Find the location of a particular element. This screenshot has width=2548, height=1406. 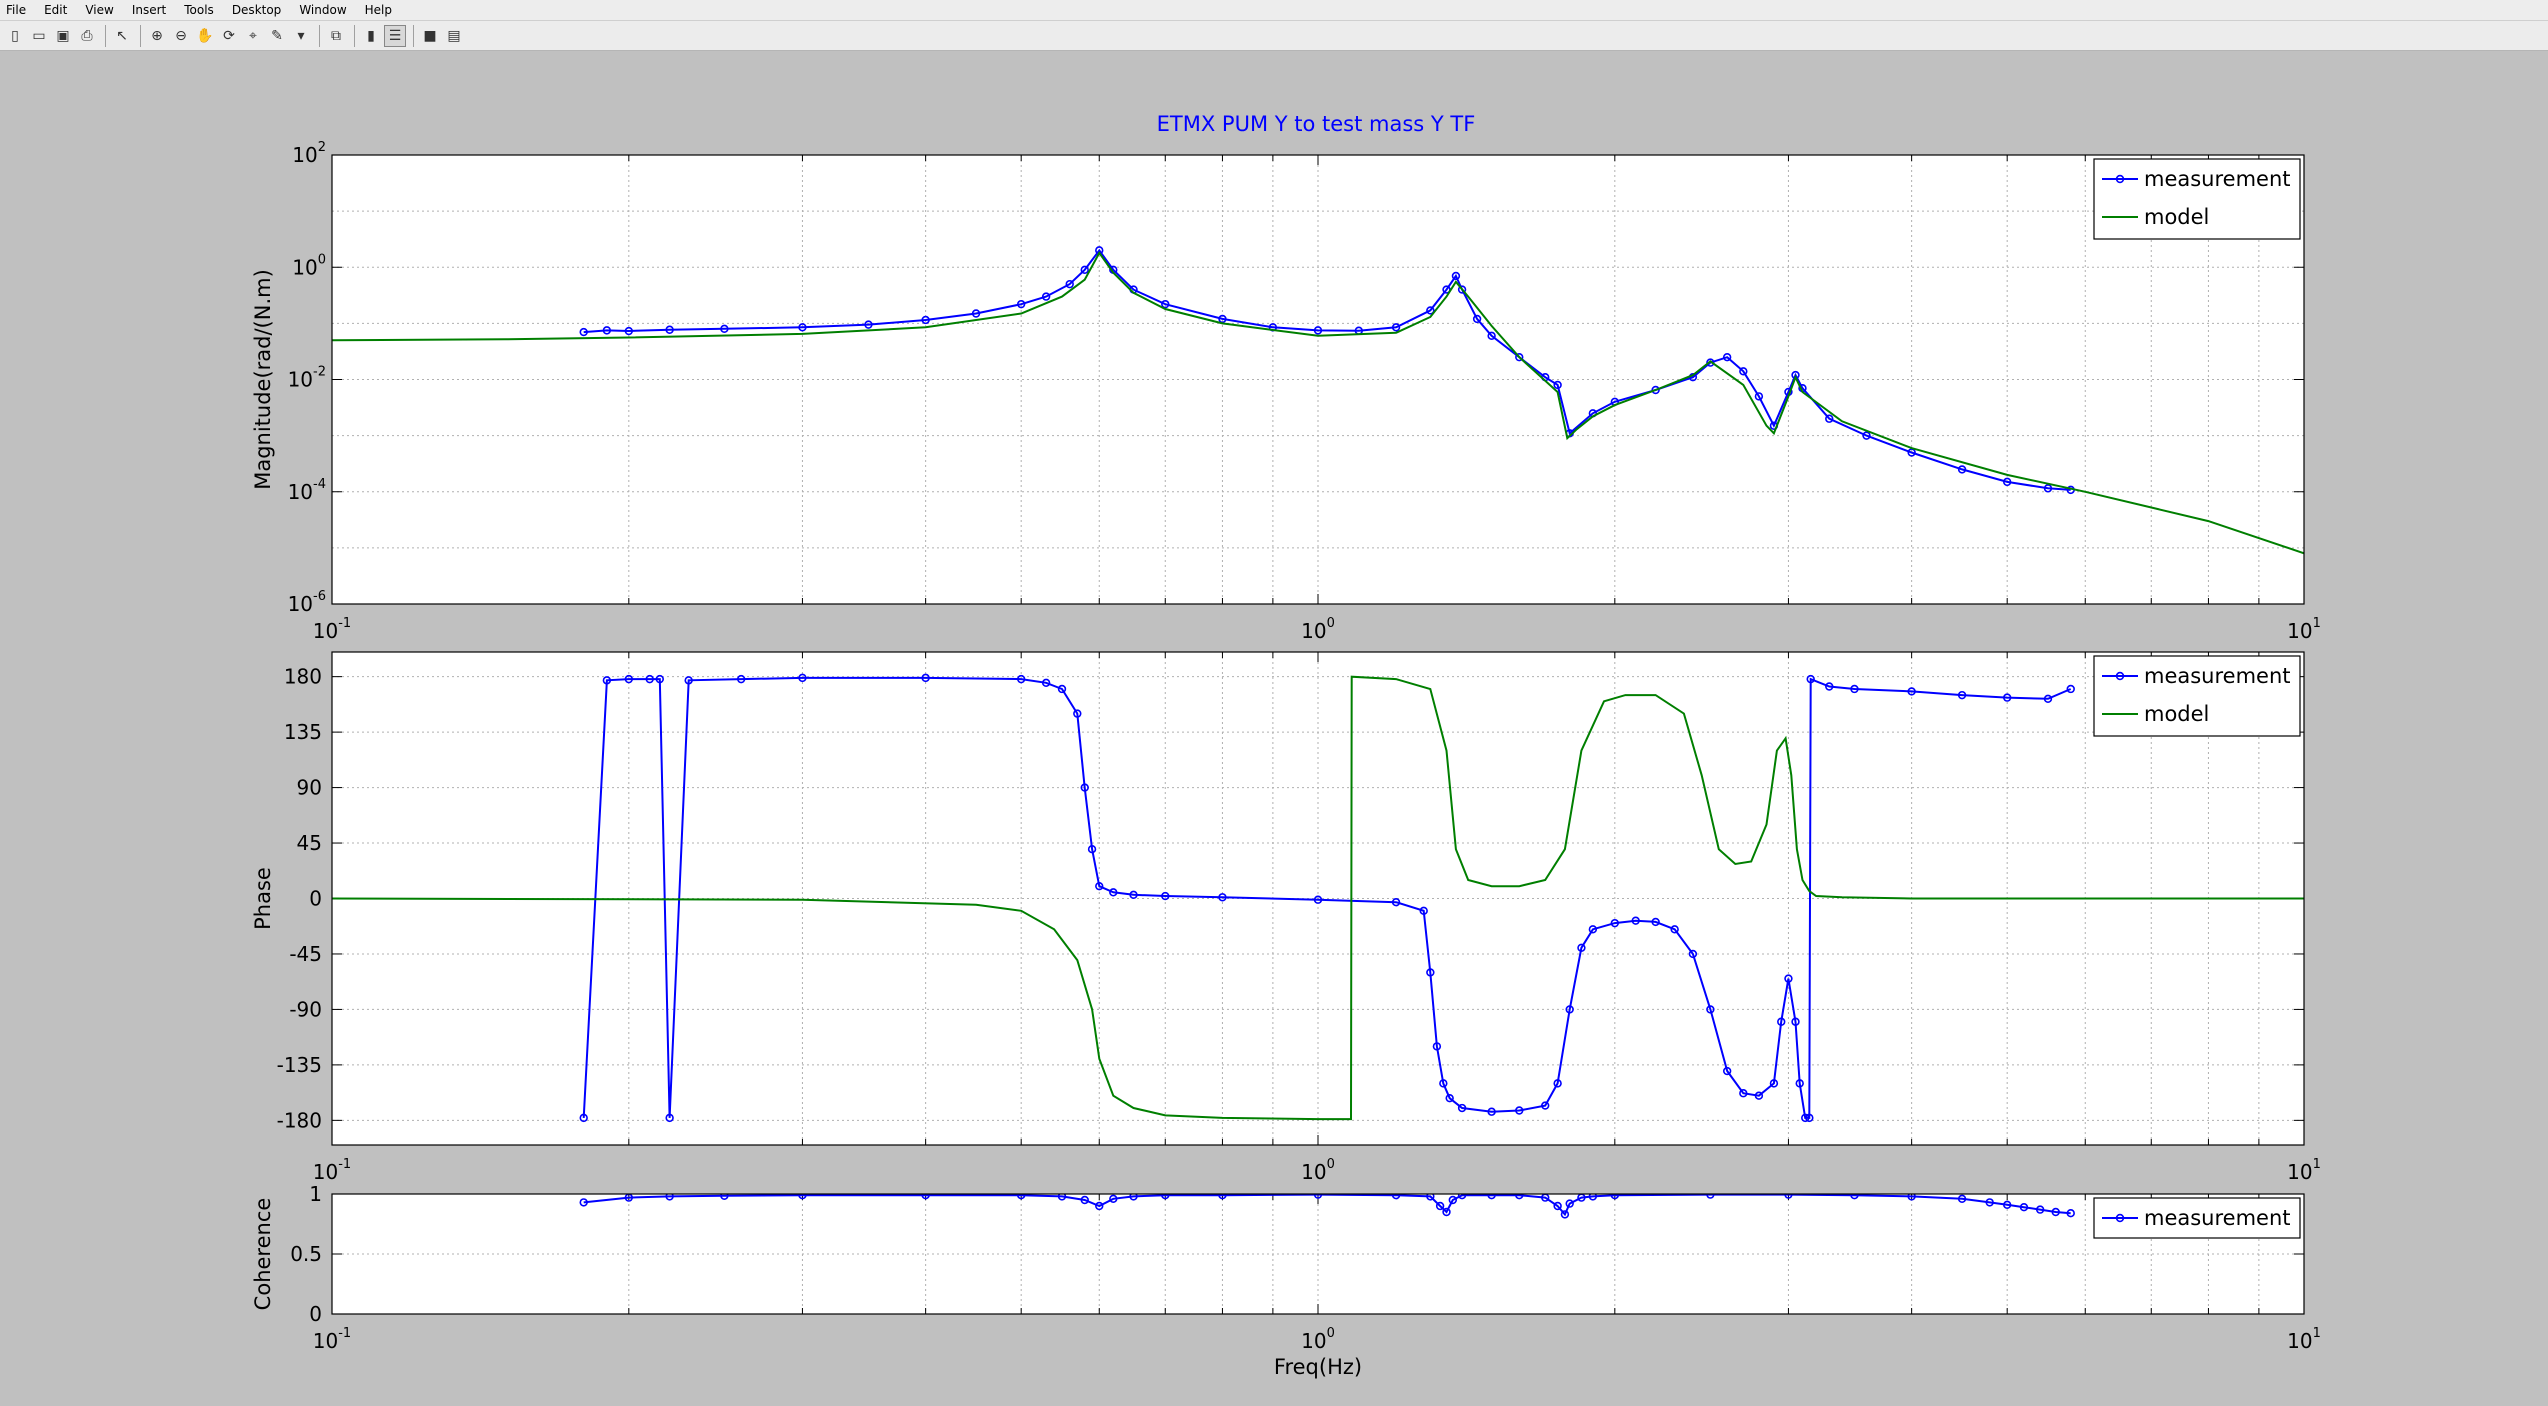

magnitude-y-tick-label: 10² is located at coordinates (309, 153).